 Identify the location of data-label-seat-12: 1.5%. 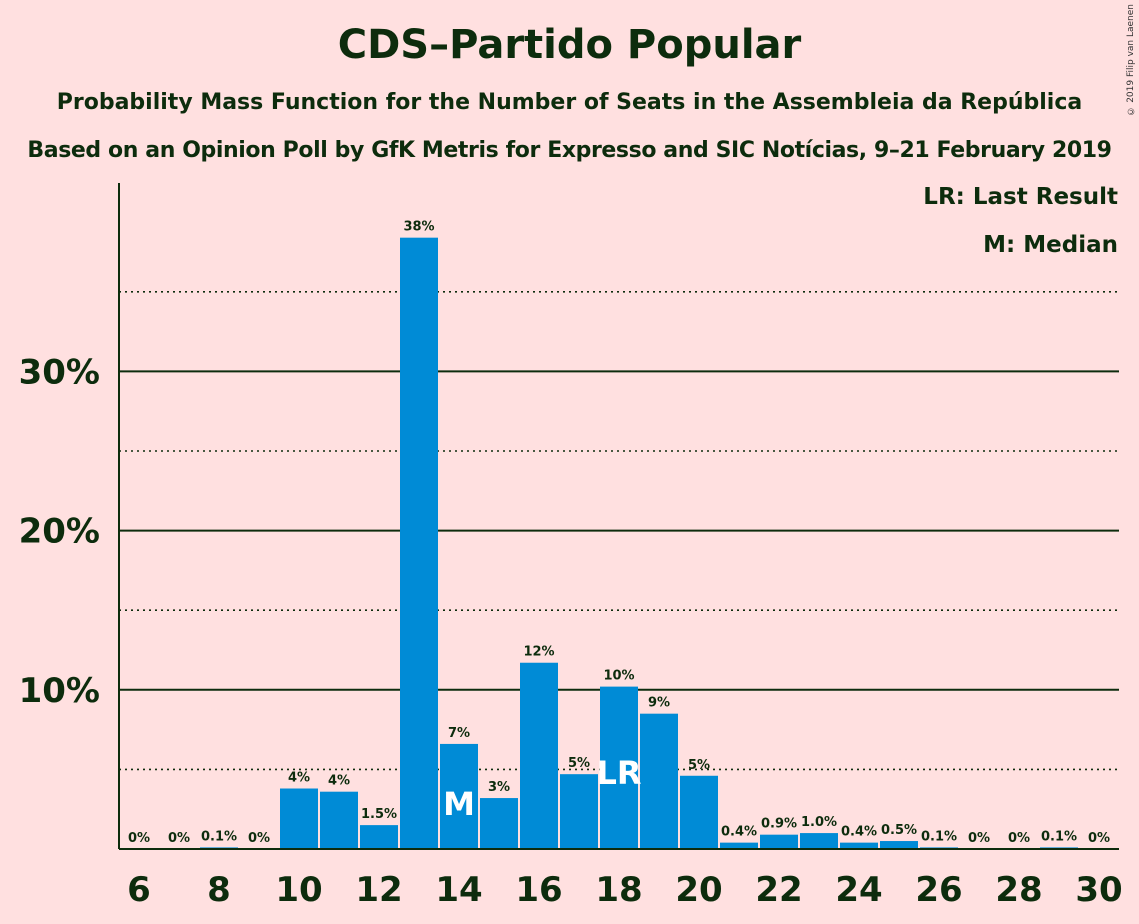
(379, 814).